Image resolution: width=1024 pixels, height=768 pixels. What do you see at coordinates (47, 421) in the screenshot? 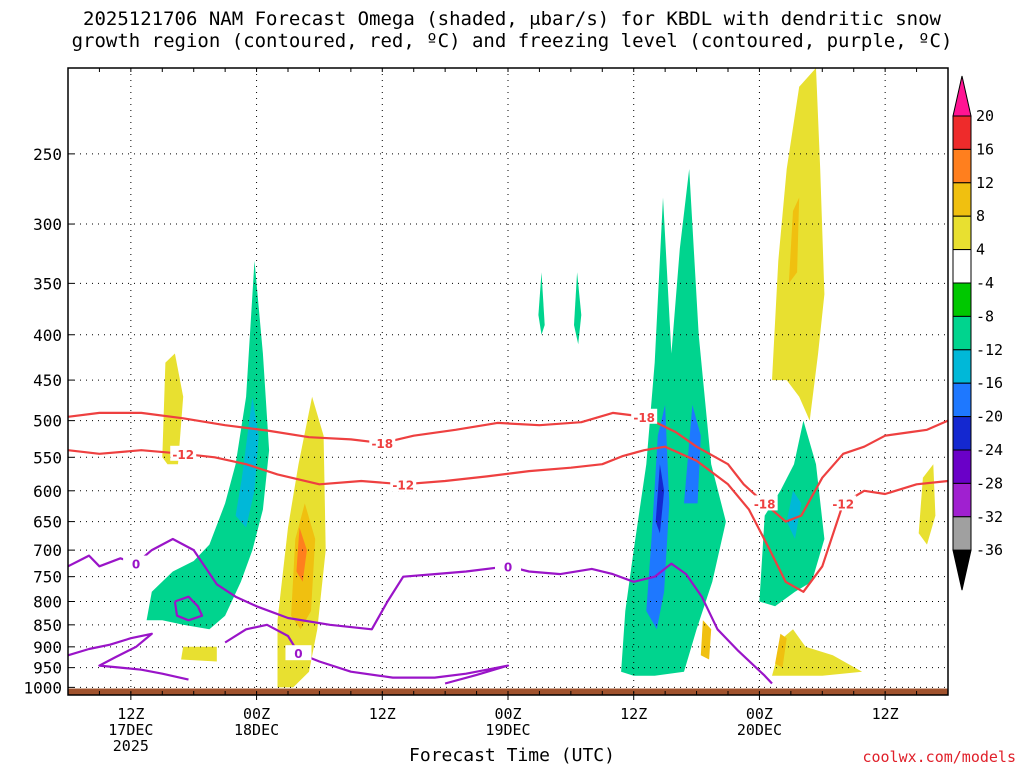
I see `y-tick-label: 500` at bounding box center [47, 421].